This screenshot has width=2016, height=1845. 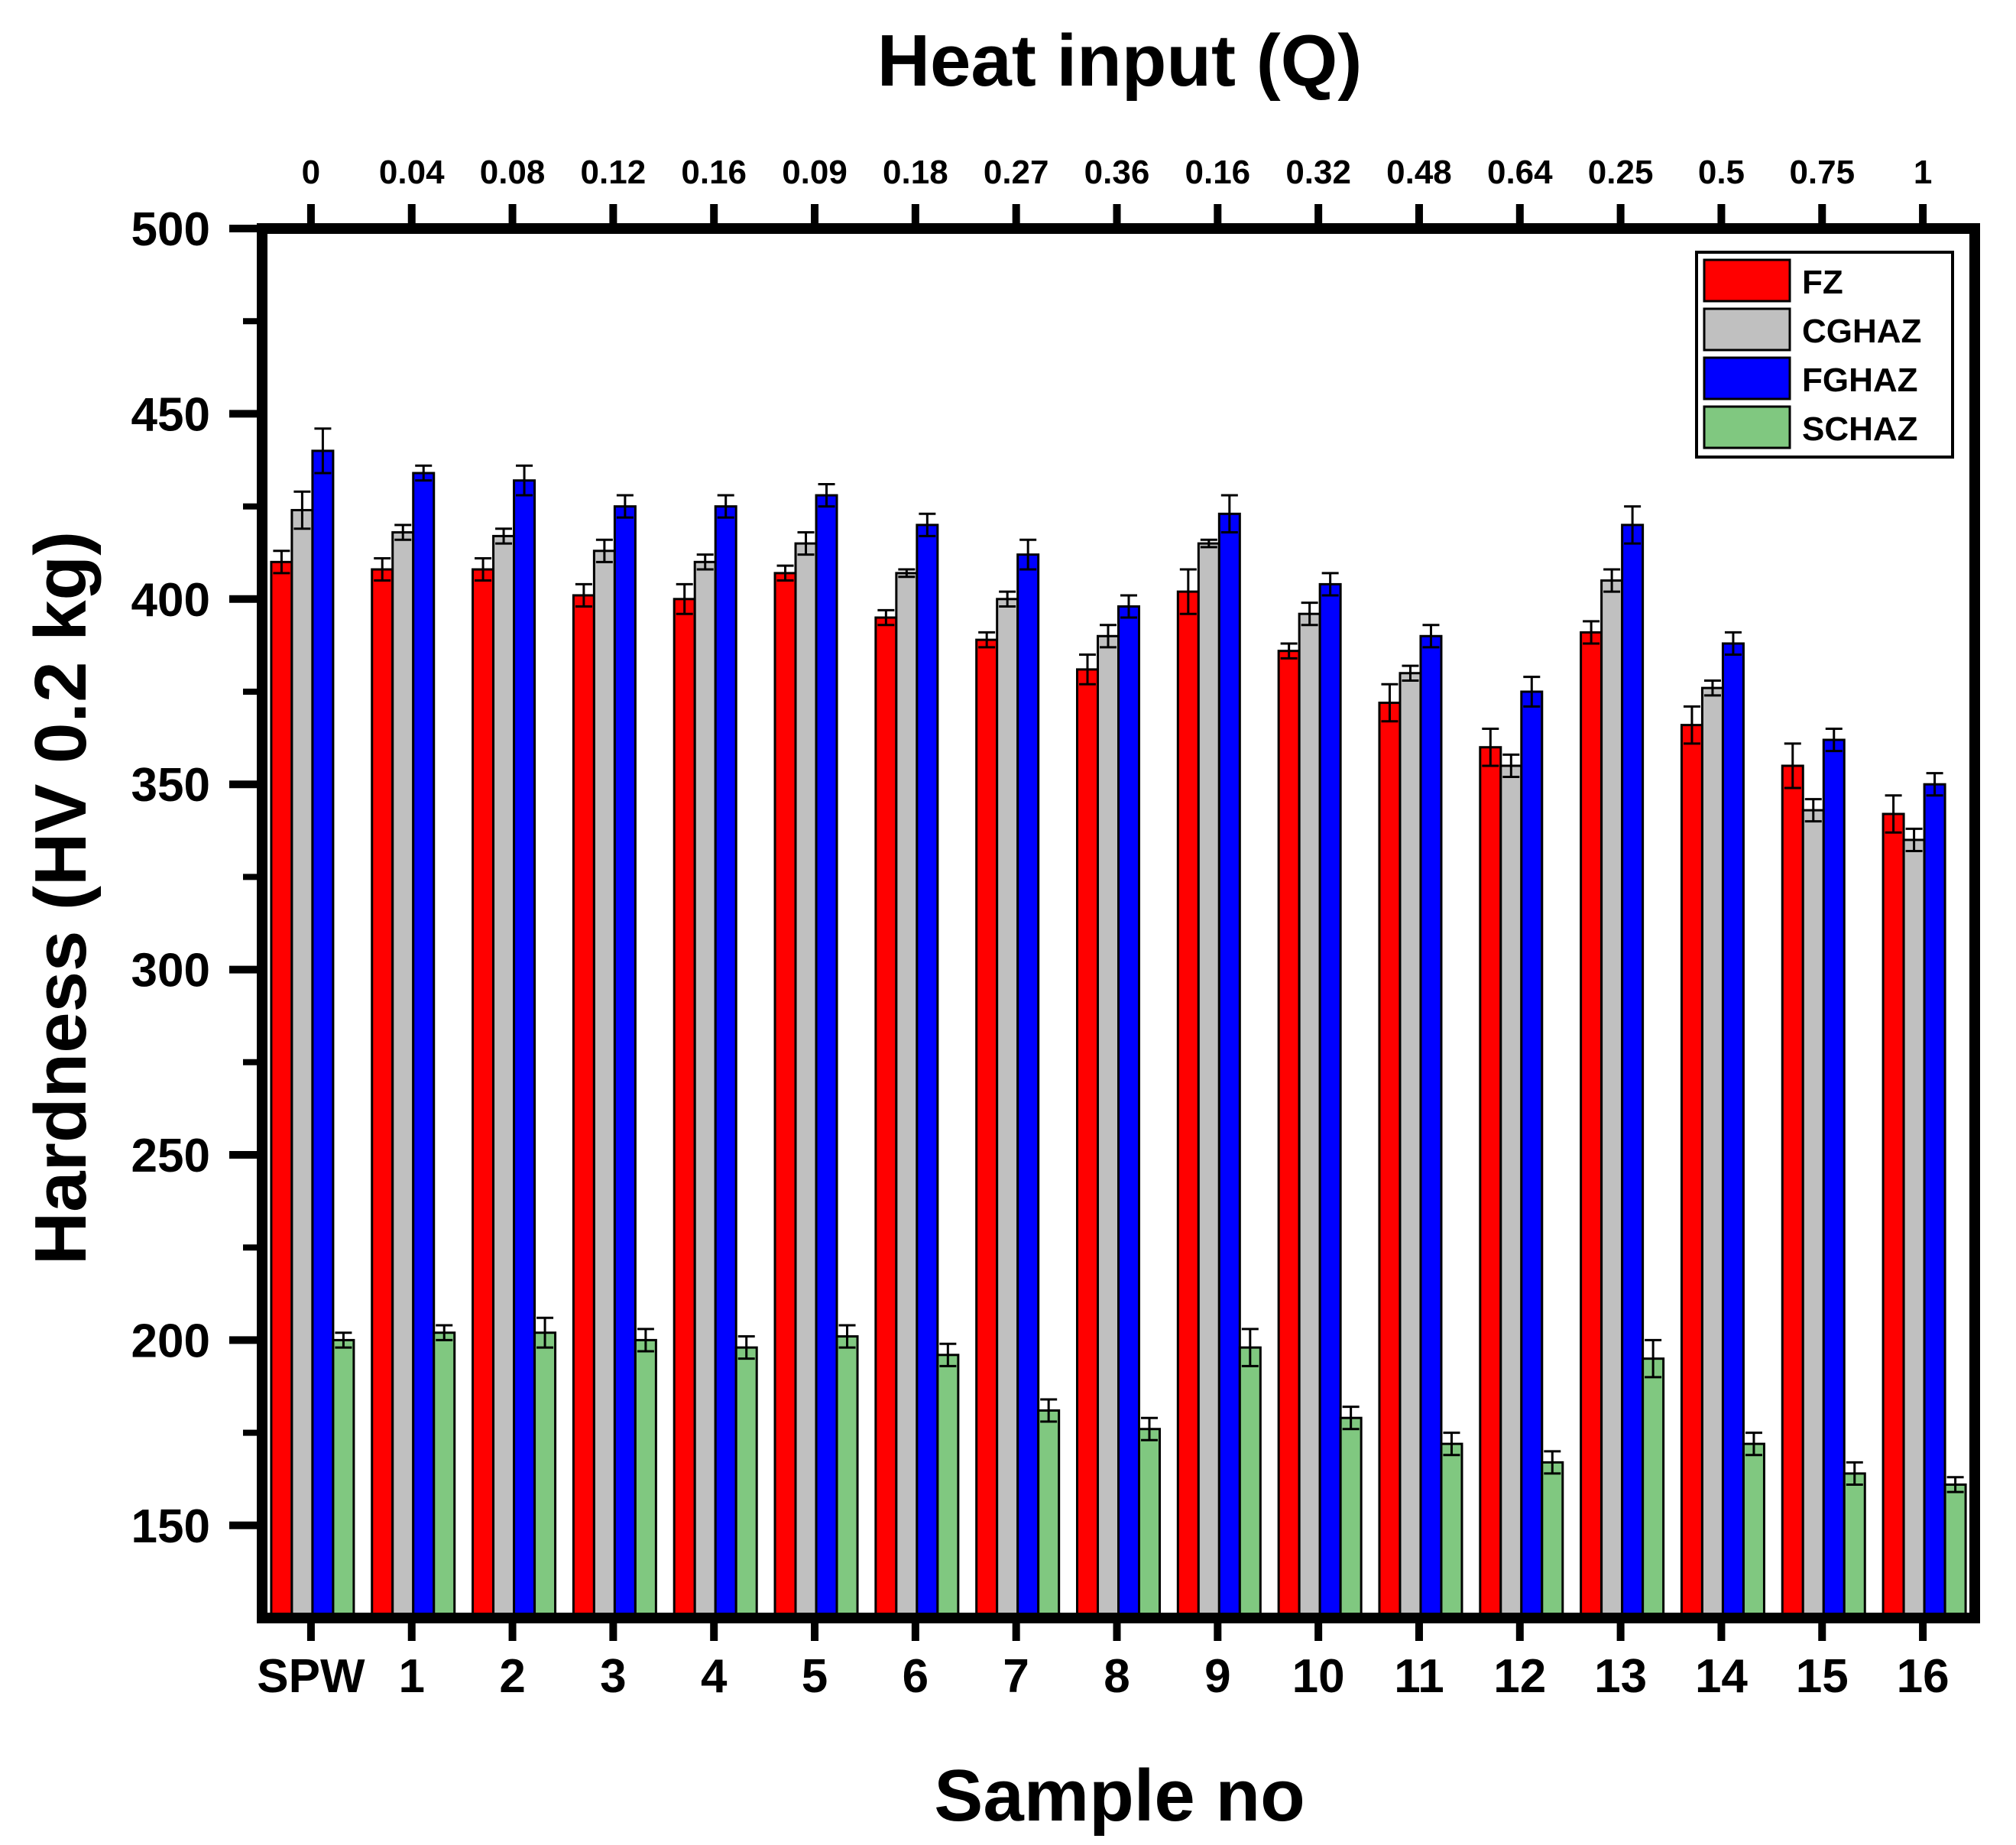 What do you see at coordinates (1721, 173) in the screenshot?
I see `top-tick-label: 0.5` at bounding box center [1721, 173].